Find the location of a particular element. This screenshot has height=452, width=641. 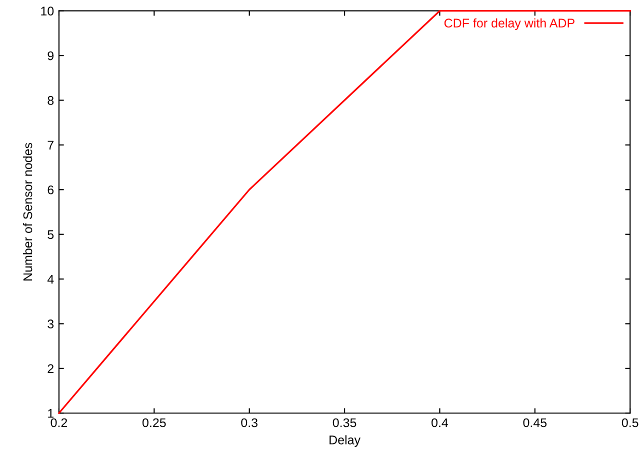

y-tick-label: 10 is located at coordinates (47, 11).